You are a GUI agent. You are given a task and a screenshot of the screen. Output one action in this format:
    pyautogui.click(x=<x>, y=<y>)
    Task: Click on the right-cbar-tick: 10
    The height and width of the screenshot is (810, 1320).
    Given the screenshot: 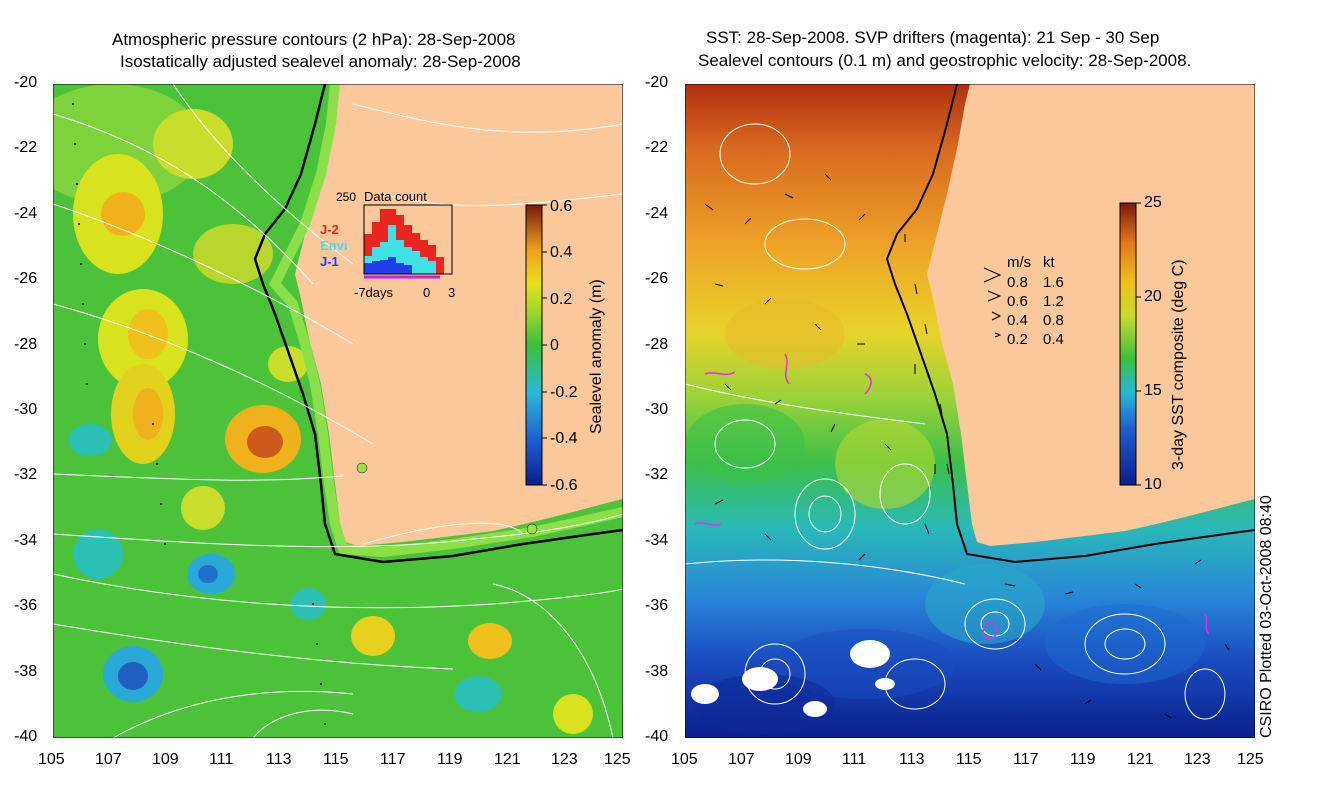 What is the action you would take?
    pyautogui.click(x=1153, y=484)
    